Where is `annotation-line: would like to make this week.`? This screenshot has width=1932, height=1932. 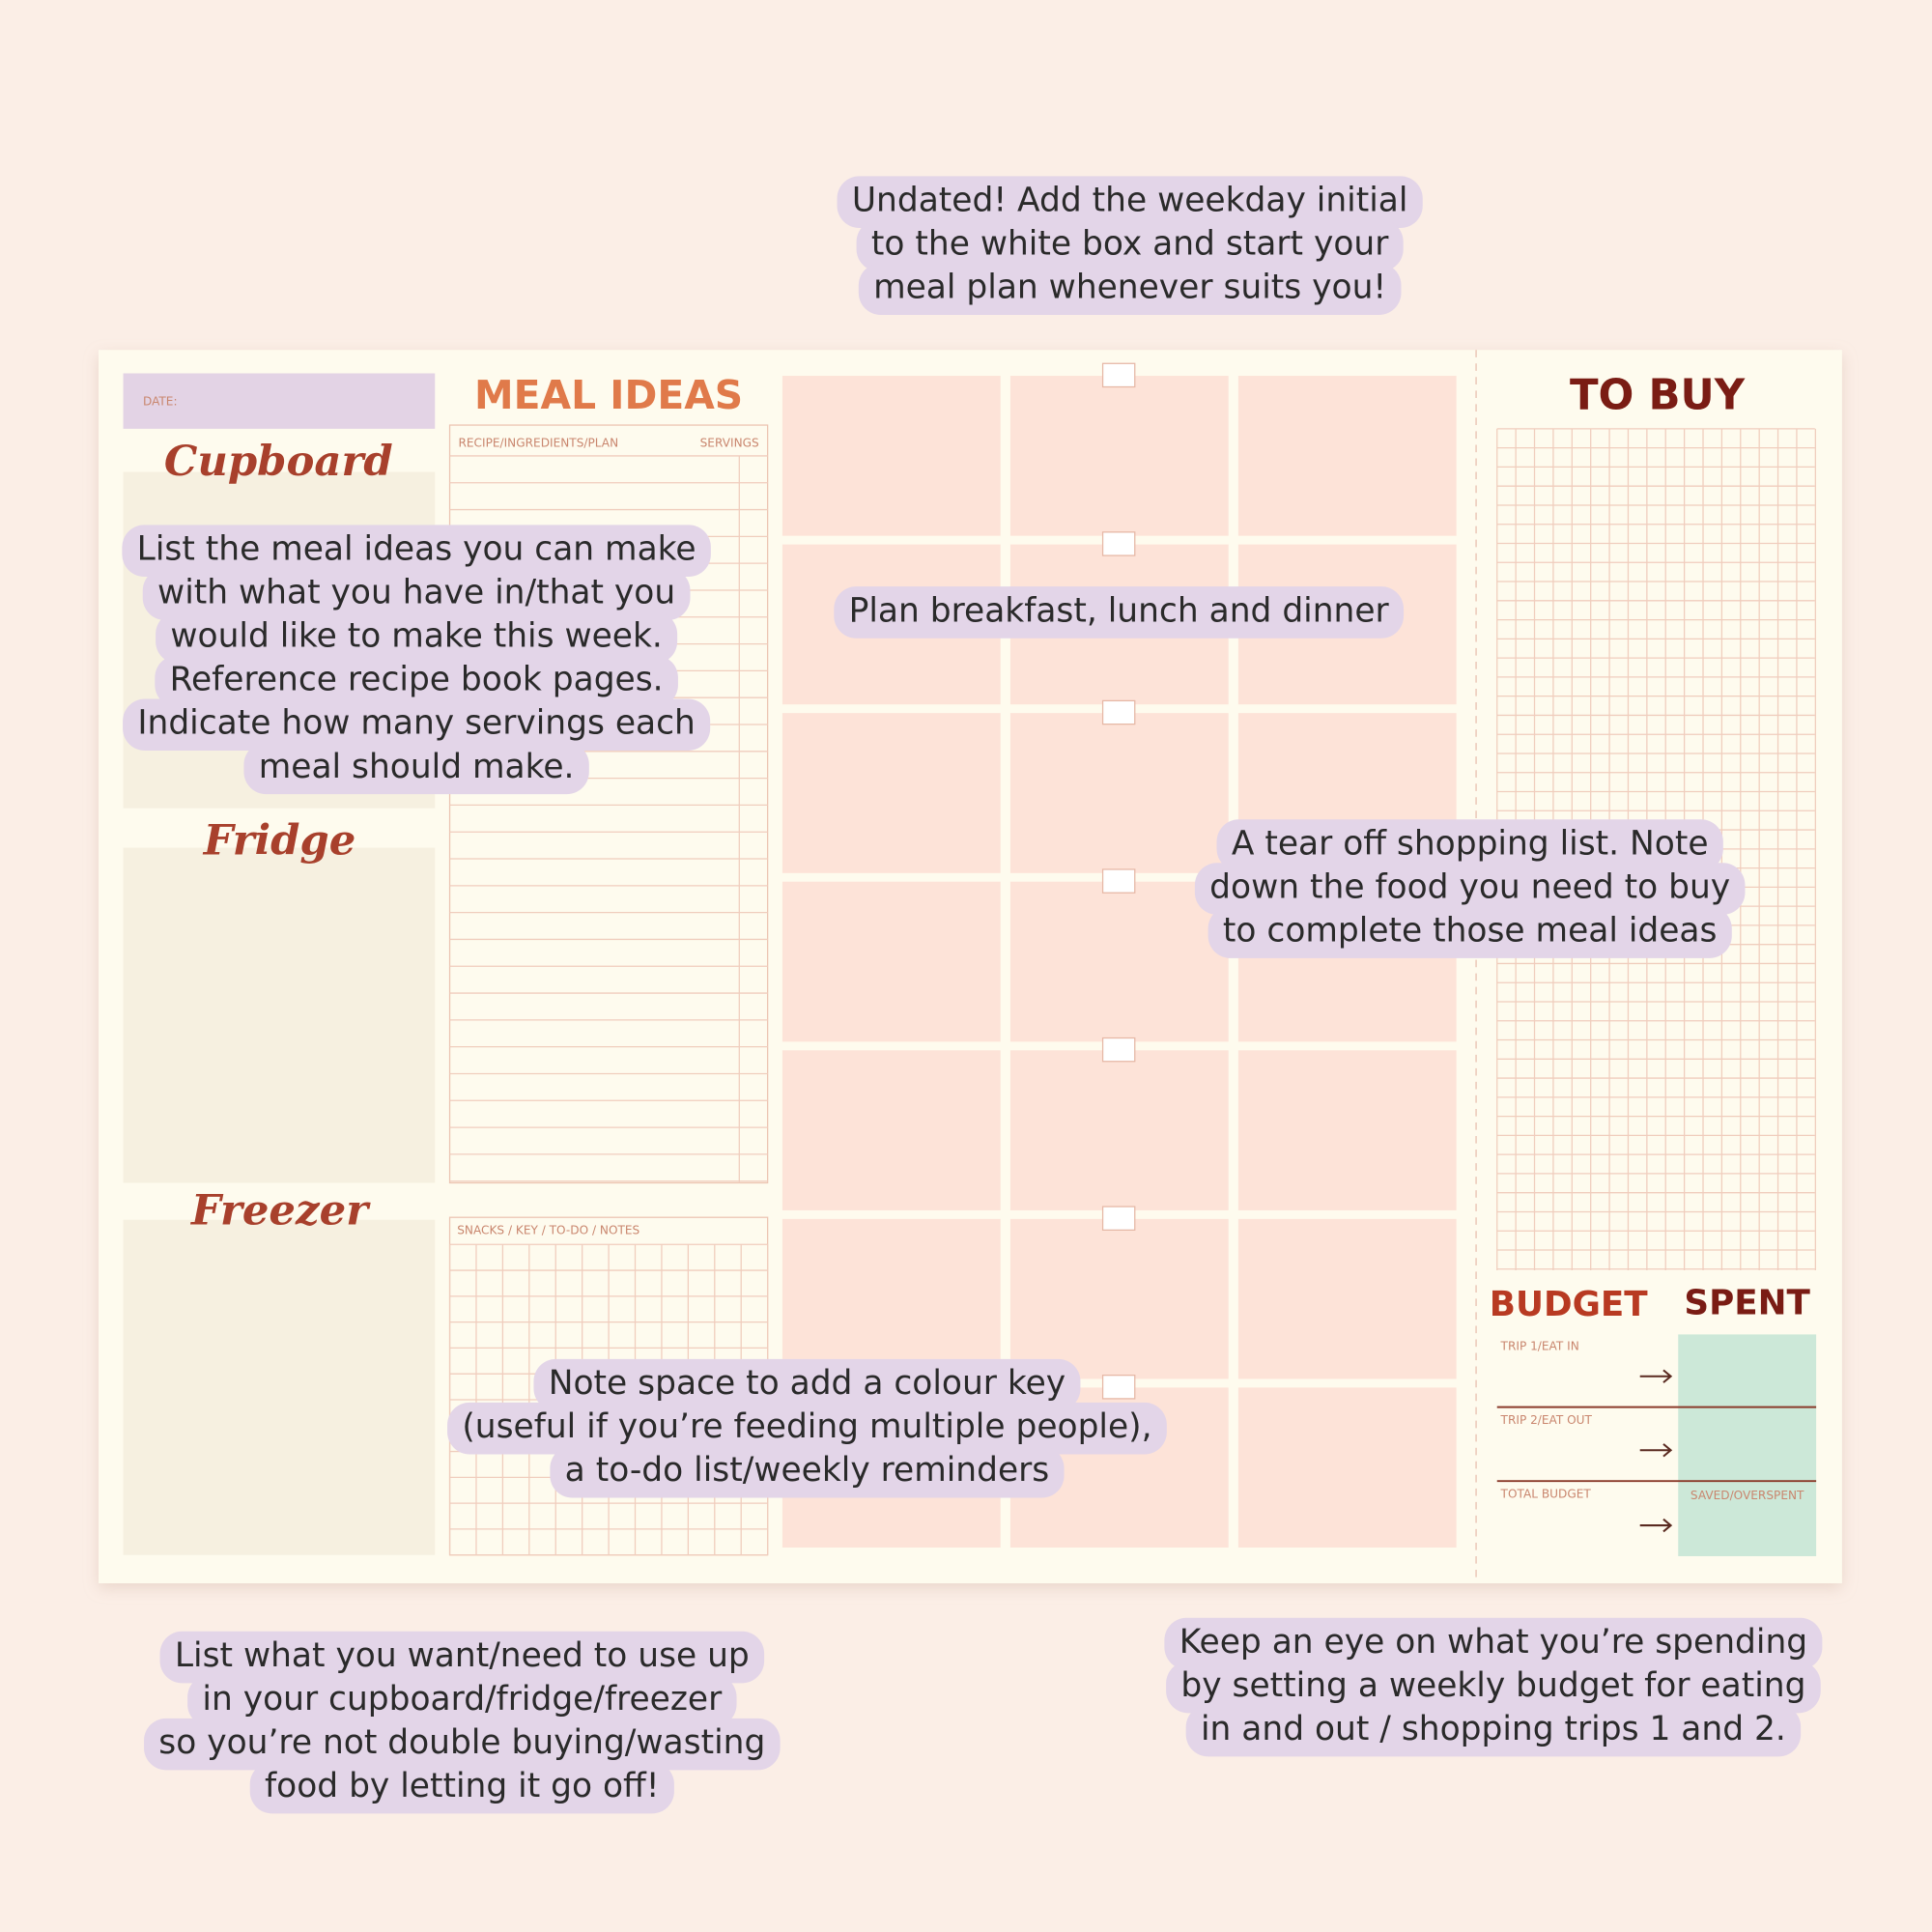
annotation-line: would like to make this week. is located at coordinates (416, 636).